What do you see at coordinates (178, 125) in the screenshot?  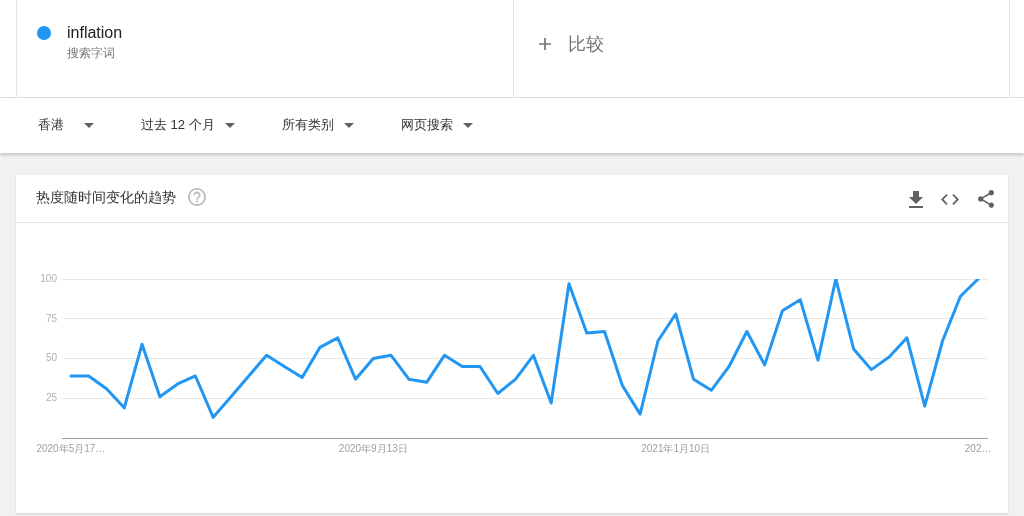 I see `text: 过去 12 个月` at bounding box center [178, 125].